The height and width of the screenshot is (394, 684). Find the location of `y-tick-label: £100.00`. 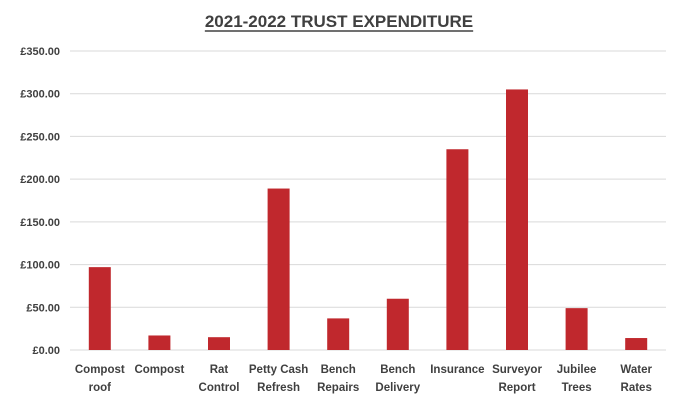

y-tick-label: £100.00 is located at coordinates (40, 266).